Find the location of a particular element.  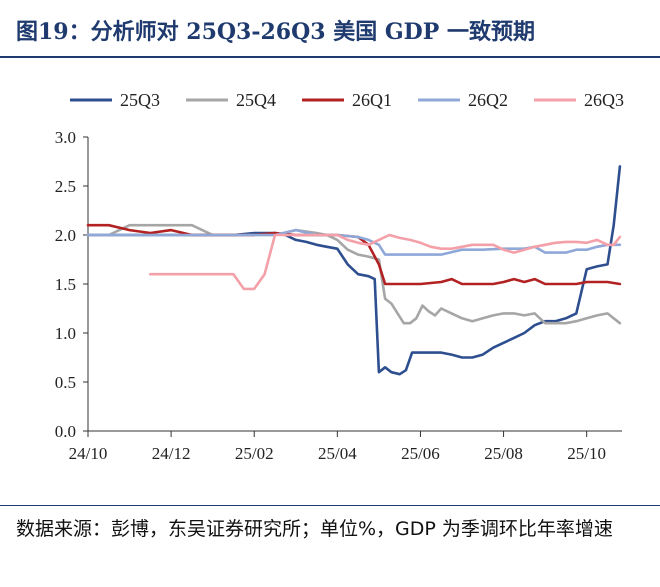

x-tick-label: 24/12 is located at coordinates (171, 453).